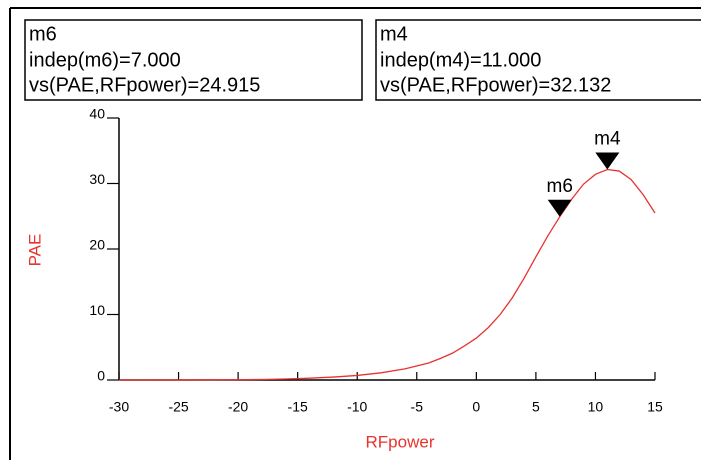 The image size is (701, 460). I want to click on x-tick-label: -30, so click(119, 407).